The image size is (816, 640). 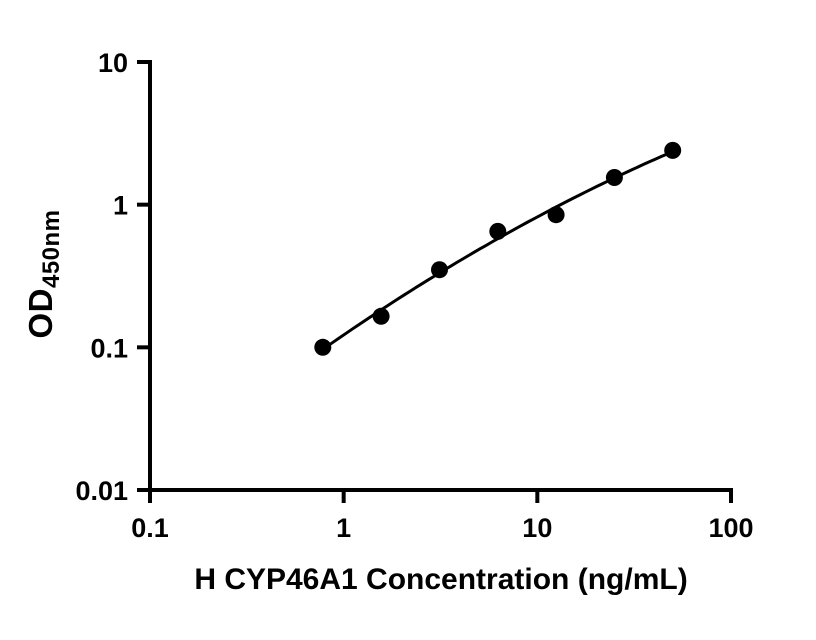 I want to click on y-tick-label: 0.01, so click(x=101, y=491).